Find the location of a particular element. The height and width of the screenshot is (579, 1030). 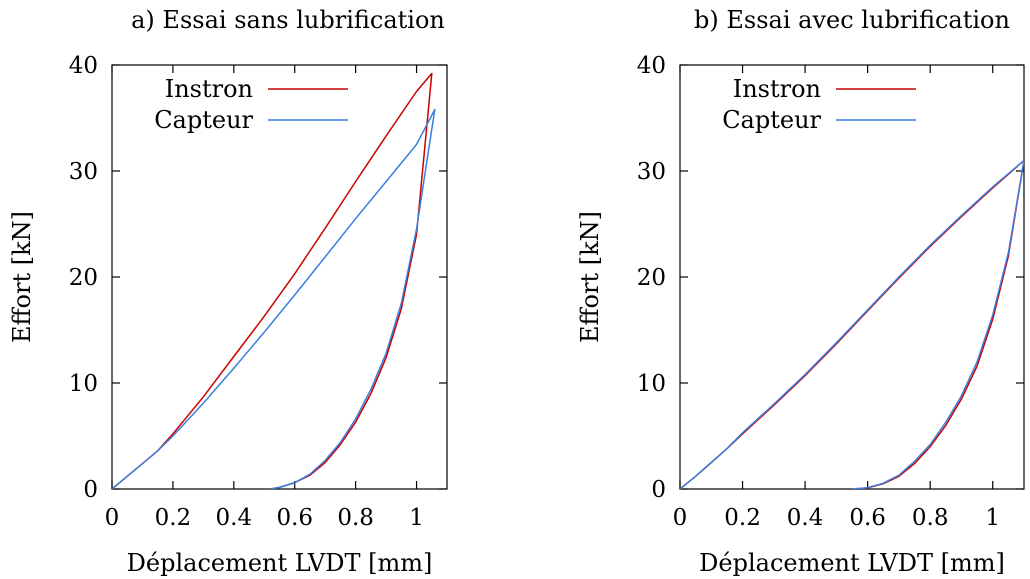

chart-title: b) Essai avec lubrification is located at coordinates (852, 20).